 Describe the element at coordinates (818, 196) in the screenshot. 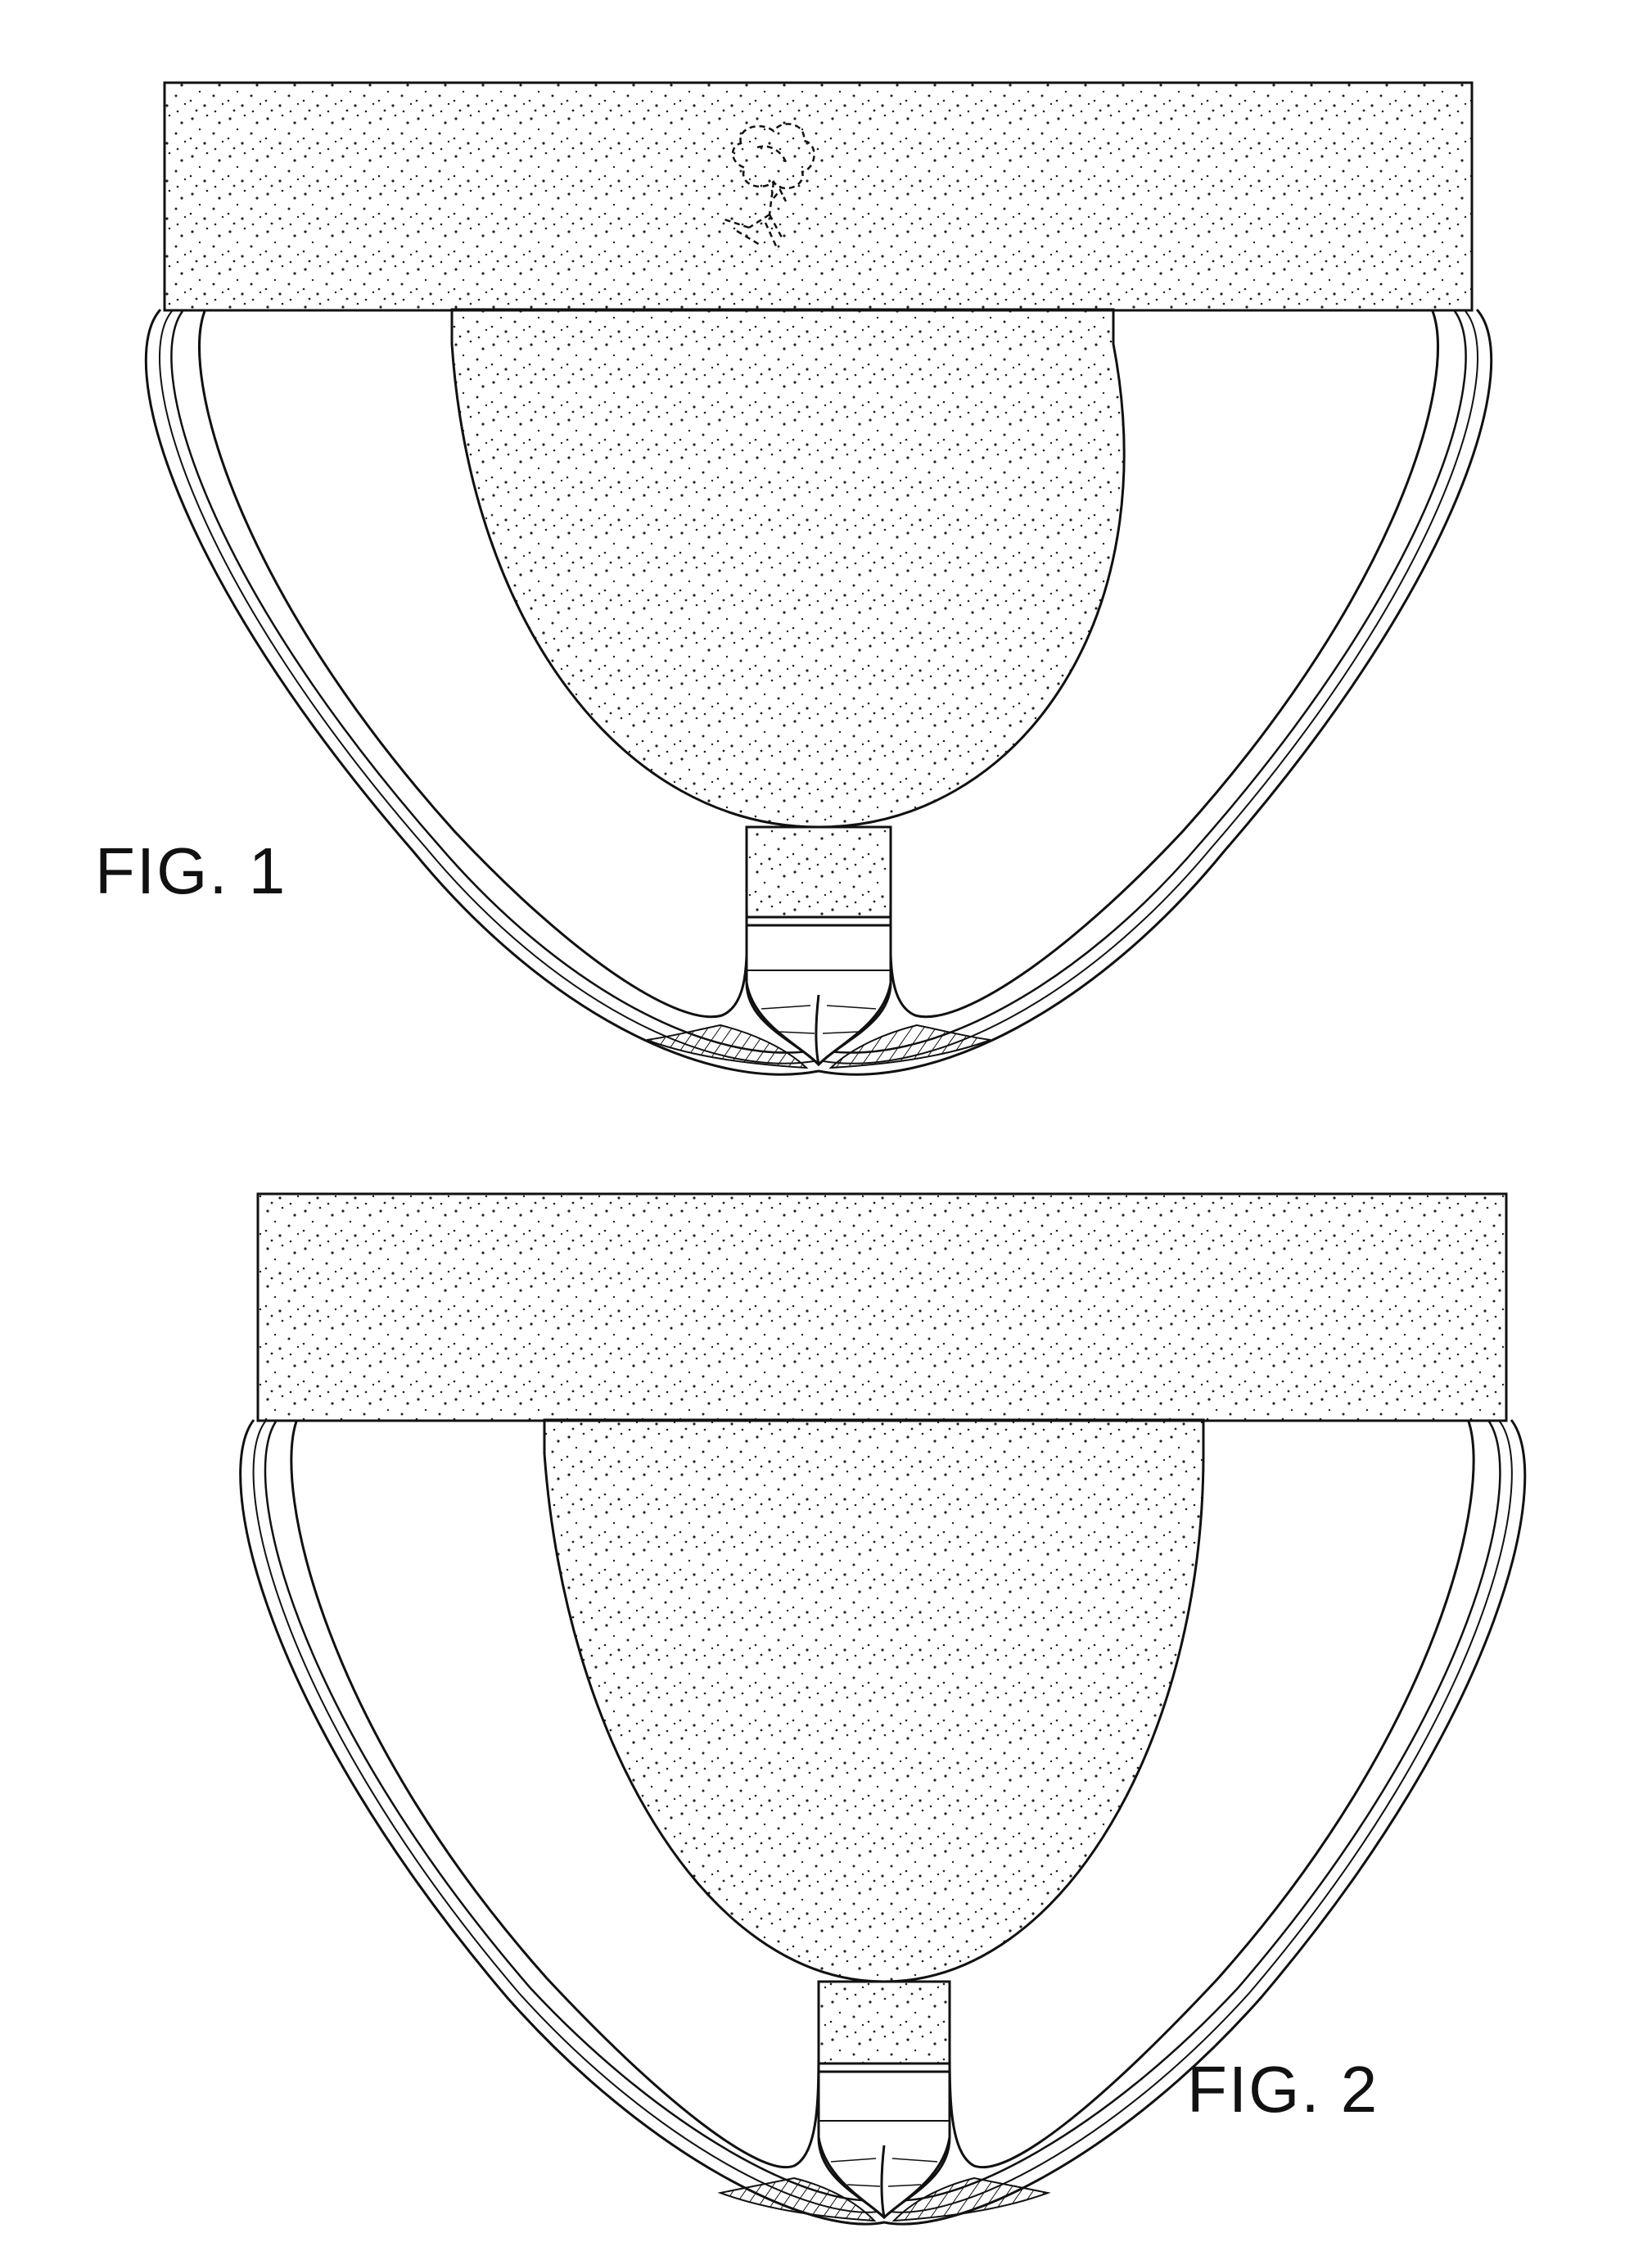

I see `fig1-waistband` at that location.